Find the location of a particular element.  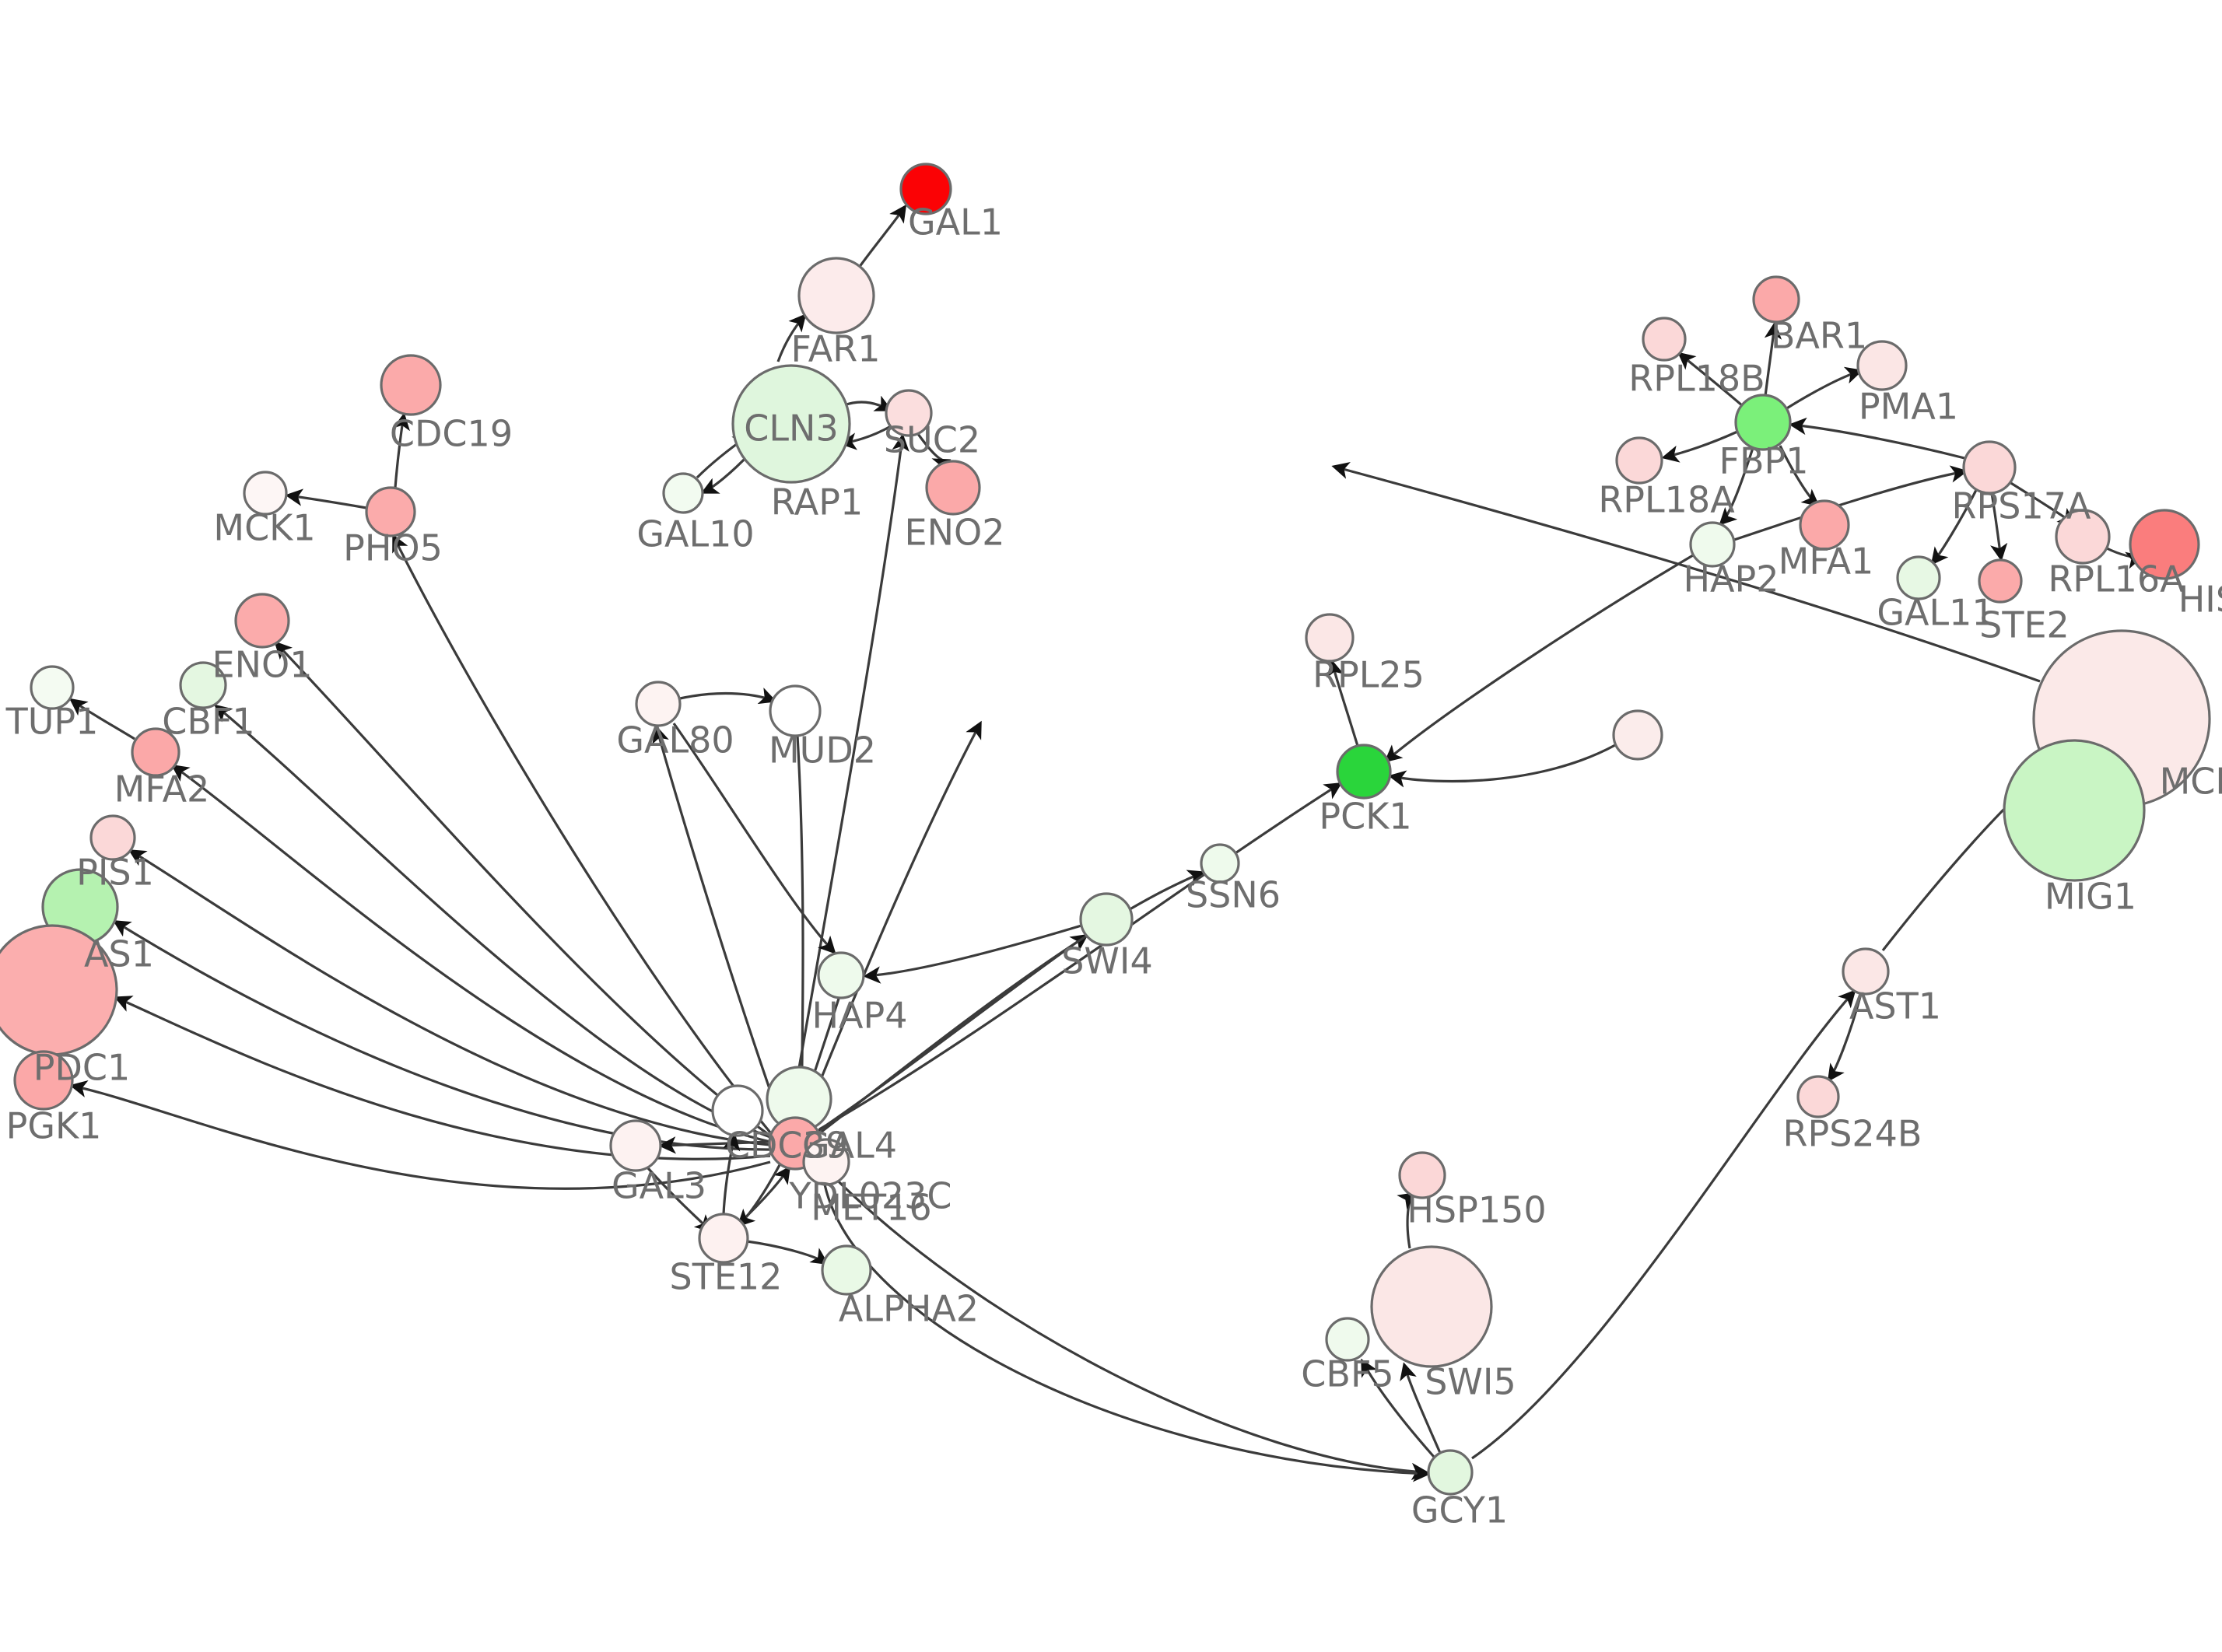

node-rpl16a is located at coordinates (2083, 537).